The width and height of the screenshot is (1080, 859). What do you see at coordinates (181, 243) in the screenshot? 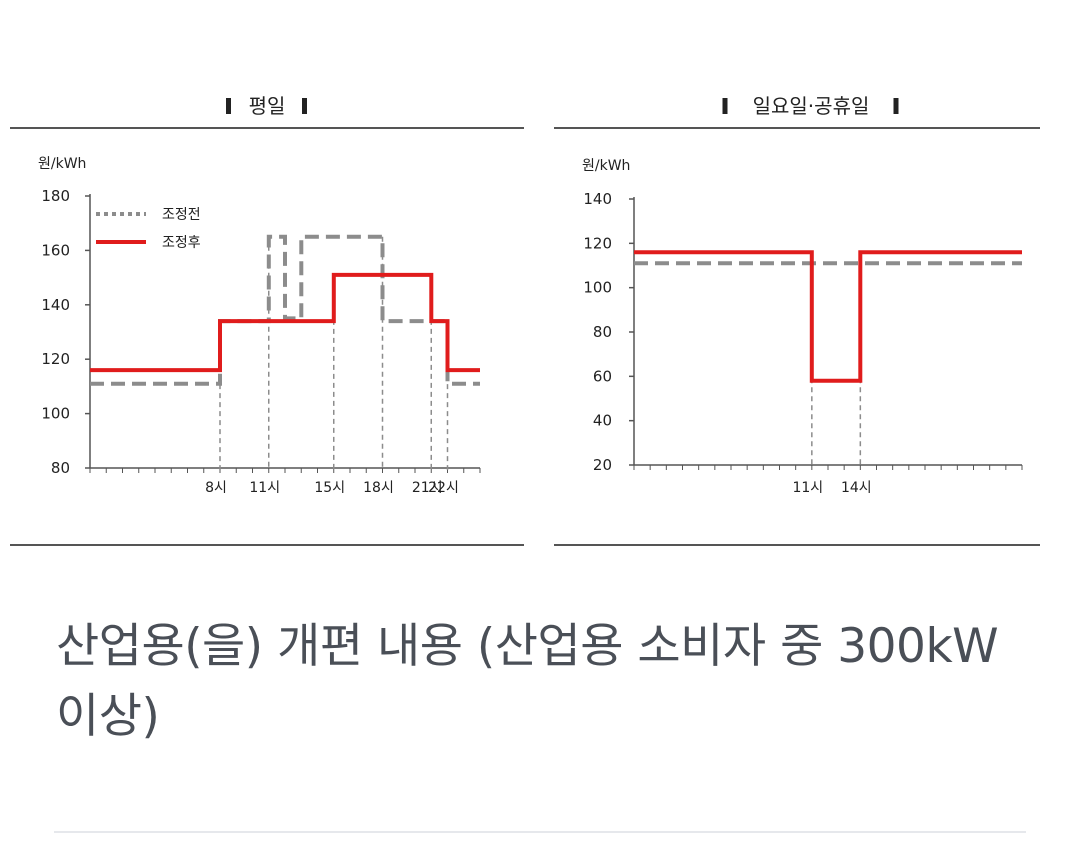
I see `legend-label: 조정후` at bounding box center [181, 243].